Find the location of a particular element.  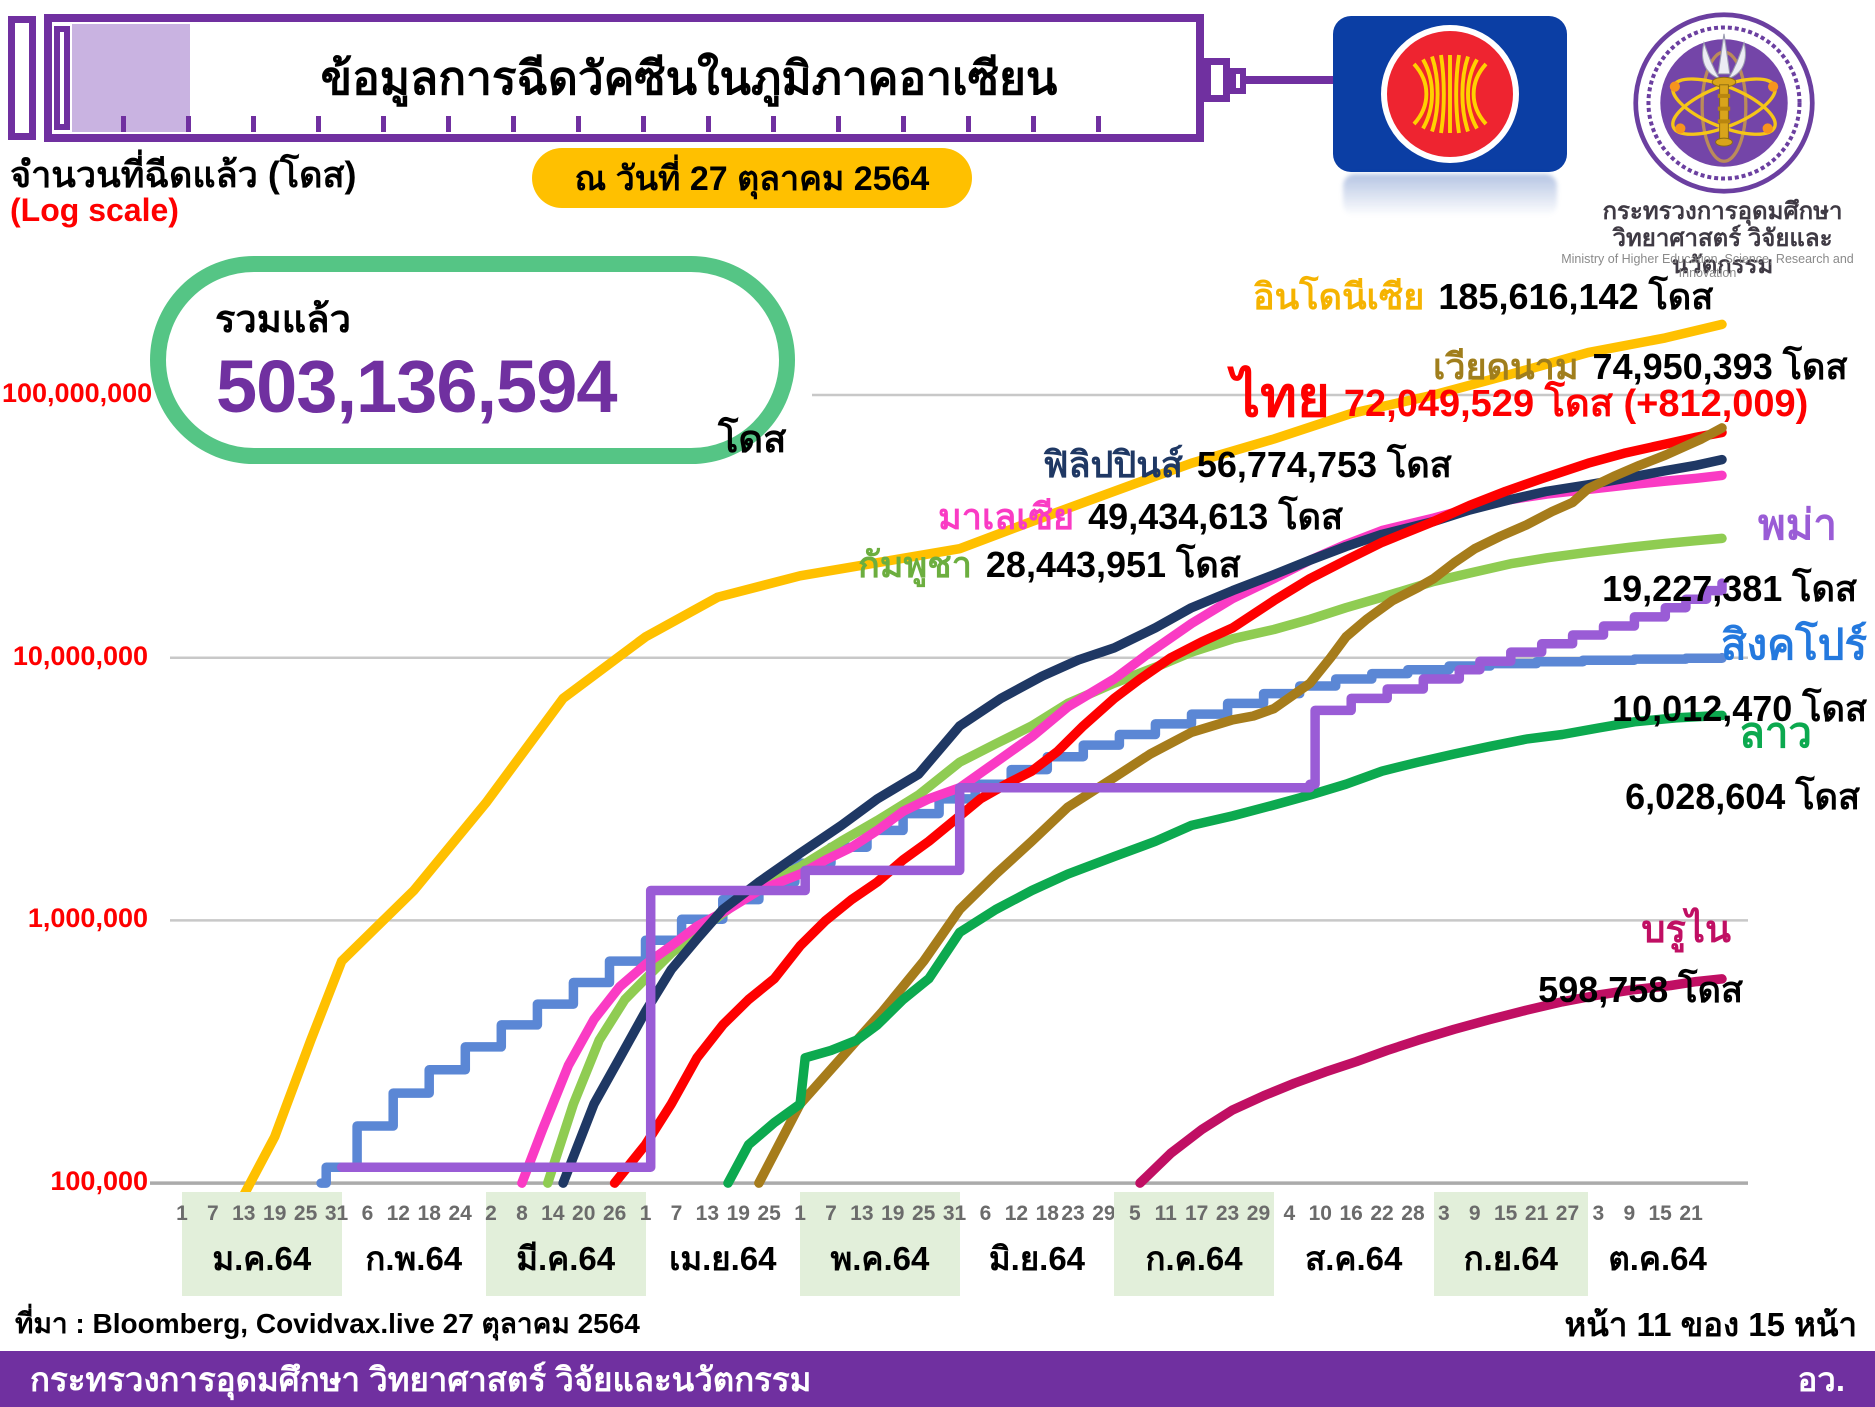

series-label-thailand: ไทย 72,049,529 โดส (+812,009) is located at coordinates (1520, 396).